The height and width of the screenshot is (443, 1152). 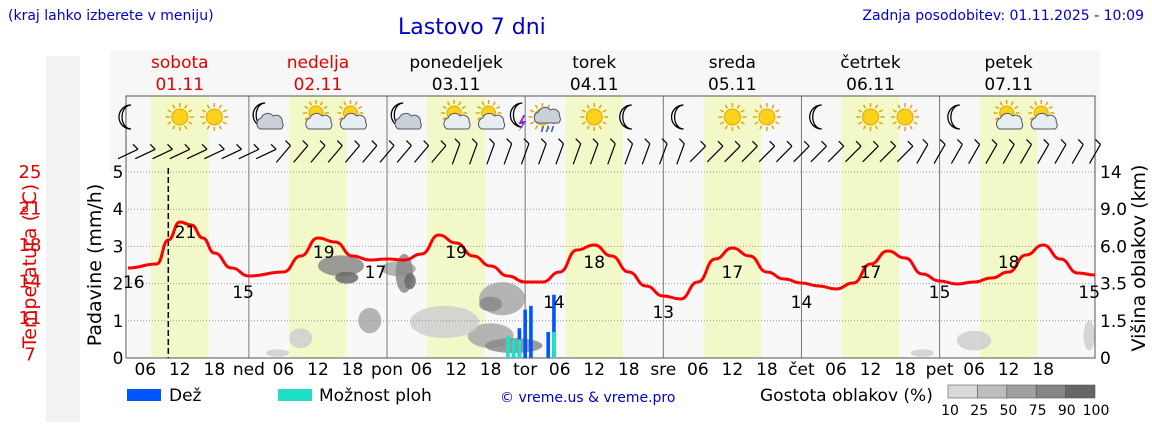 What do you see at coordinates (594, 117) in the screenshot?
I see `sun-disc` at bounding box center [594, 117].